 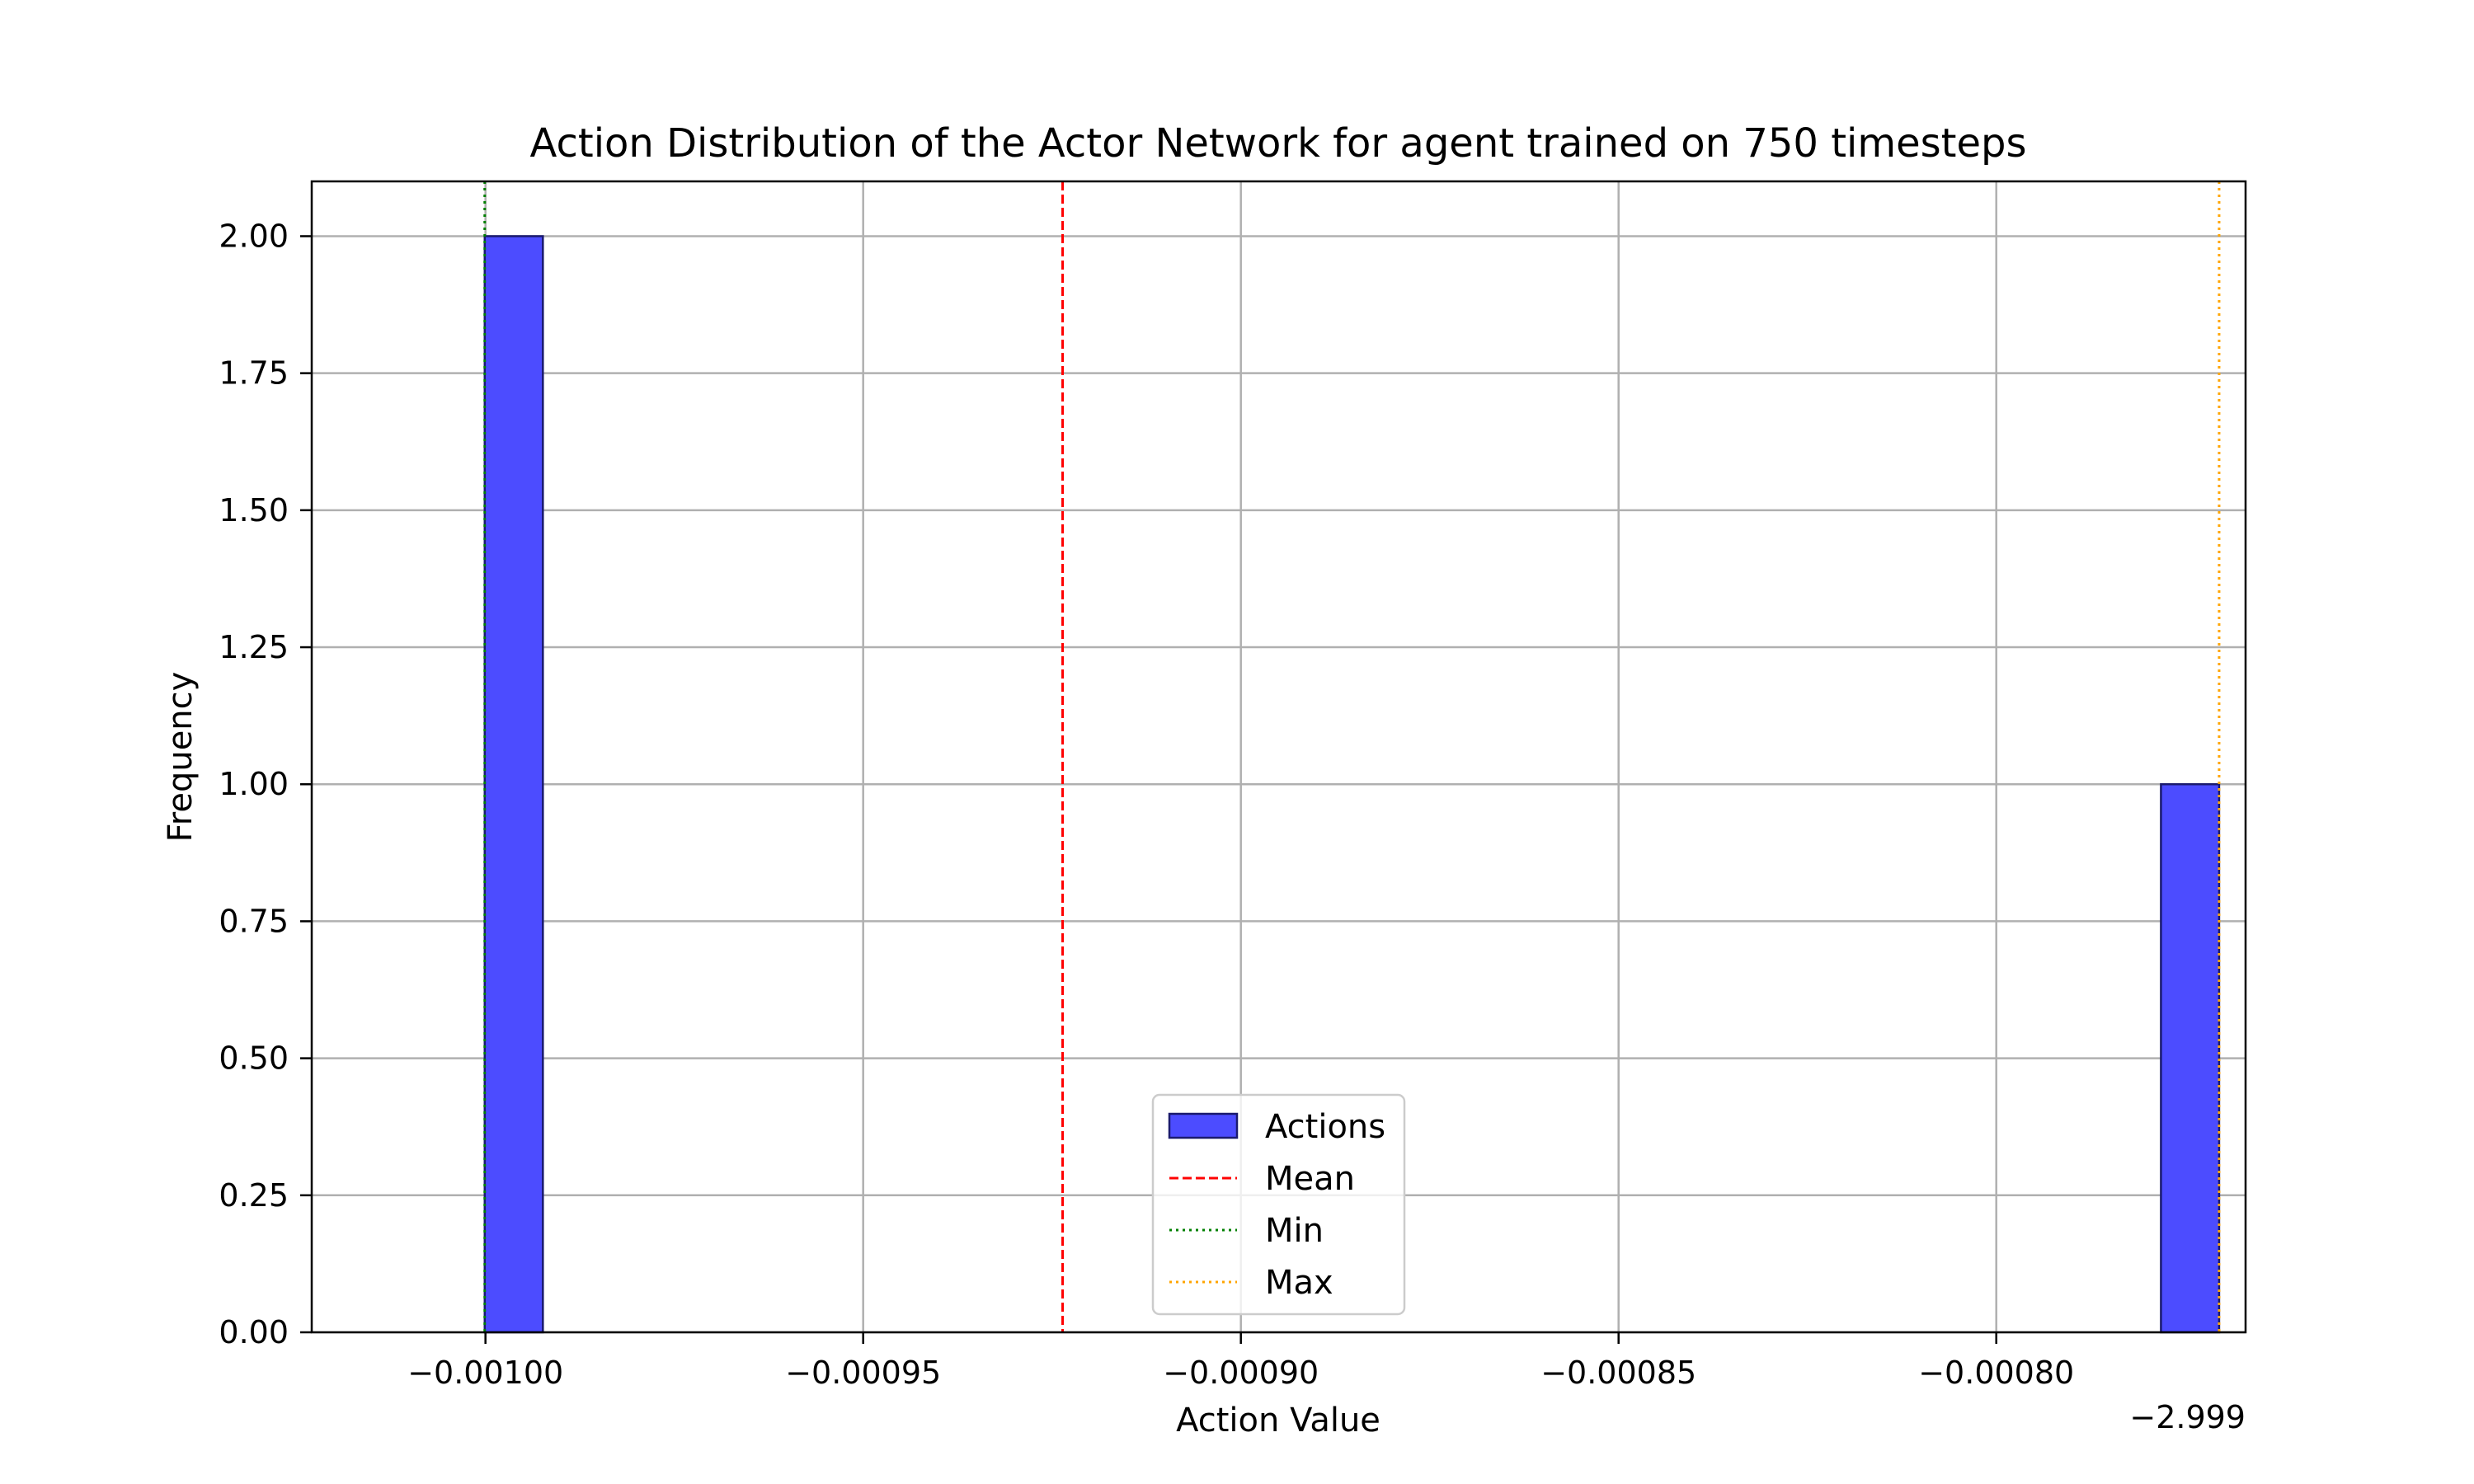 I want to click on x-axis-ticks: −0.00100 −0.00095 −0.00090 −0.00085 −0.00080, so click(x=1240, y=1361).